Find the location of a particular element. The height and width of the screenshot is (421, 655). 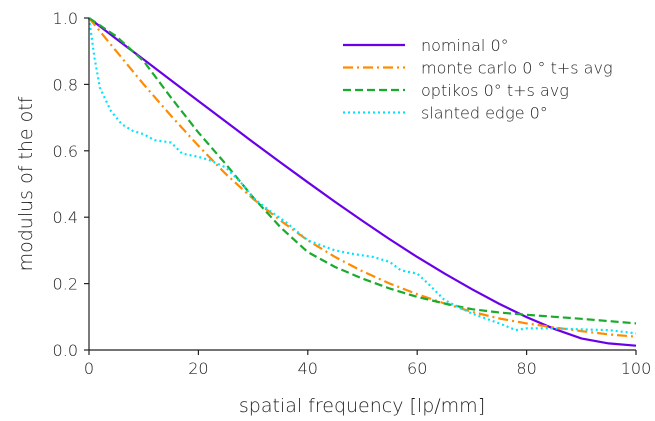

legend-label: slanted edge 0° is located at coordinates (484, 113).